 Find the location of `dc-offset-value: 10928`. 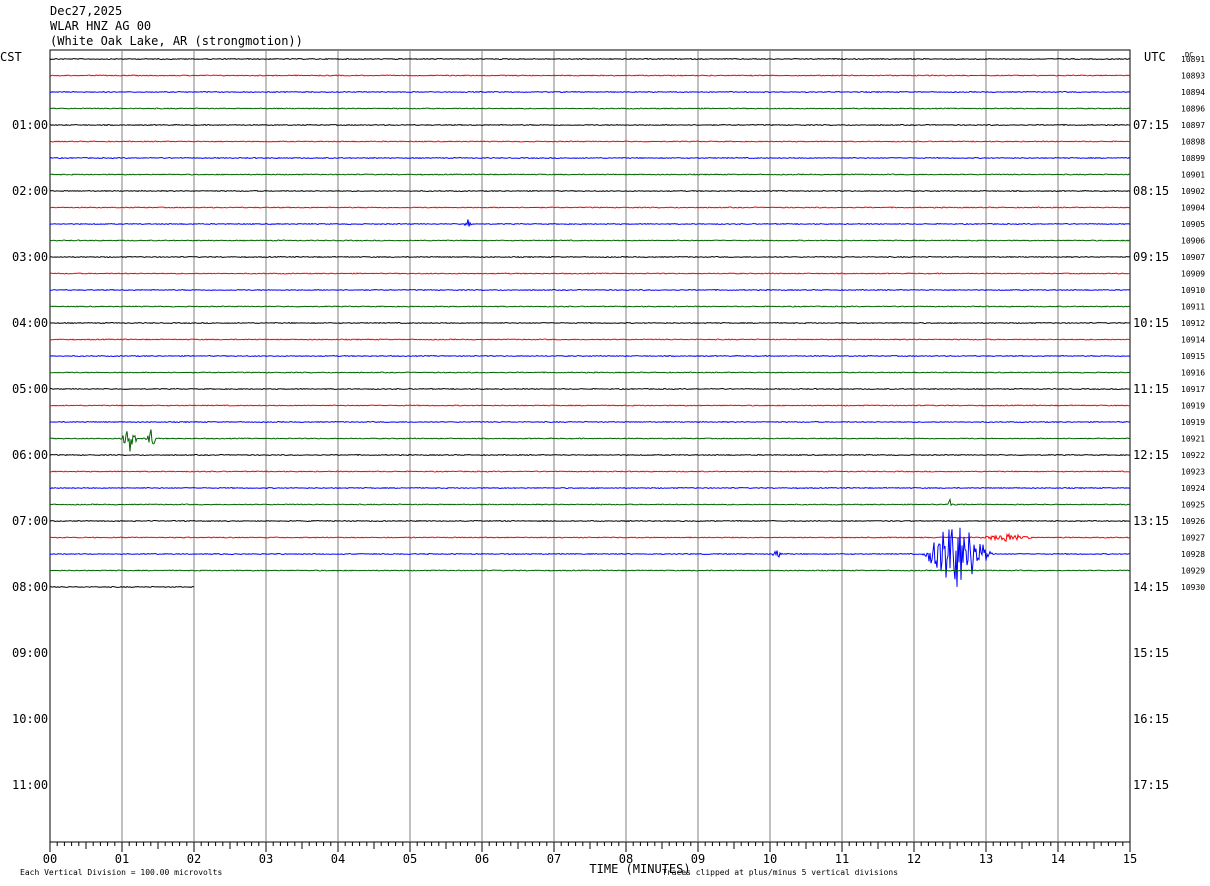

dc-offset-value: 10928 is located at coordinates (1193, 554).